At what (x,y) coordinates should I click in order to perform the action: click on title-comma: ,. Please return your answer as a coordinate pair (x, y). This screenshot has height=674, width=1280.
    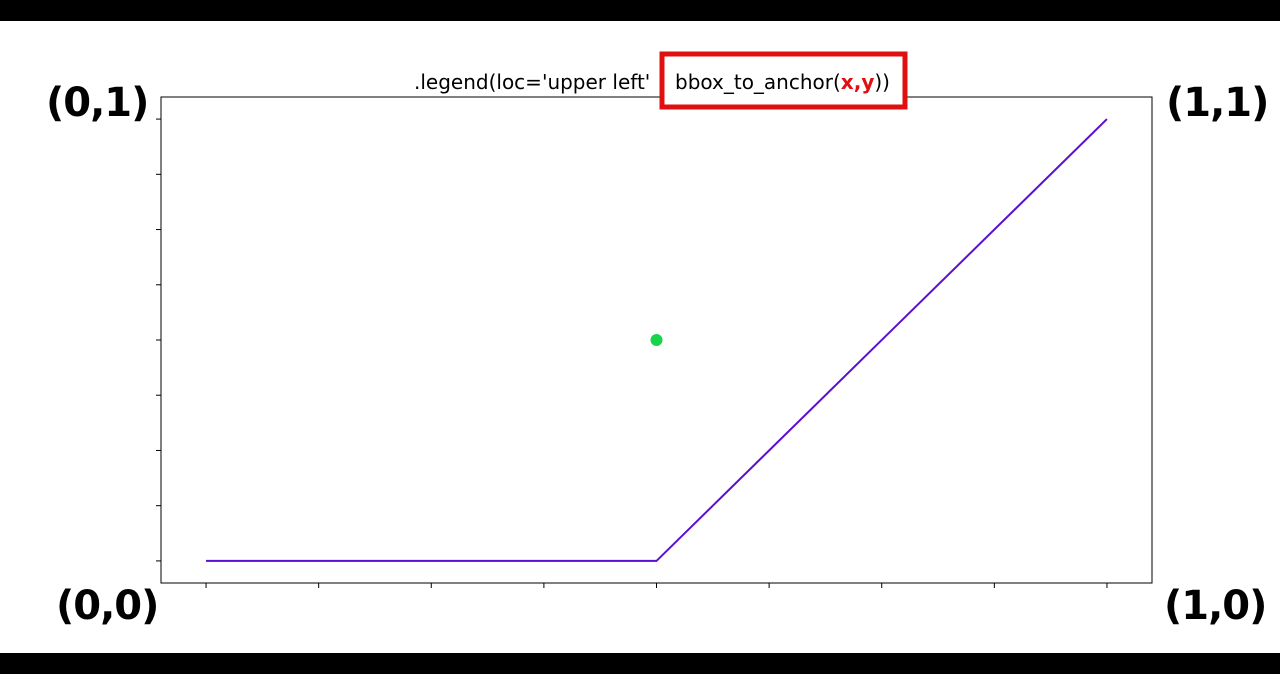
    Looking at the image, I should click on (858, 82).